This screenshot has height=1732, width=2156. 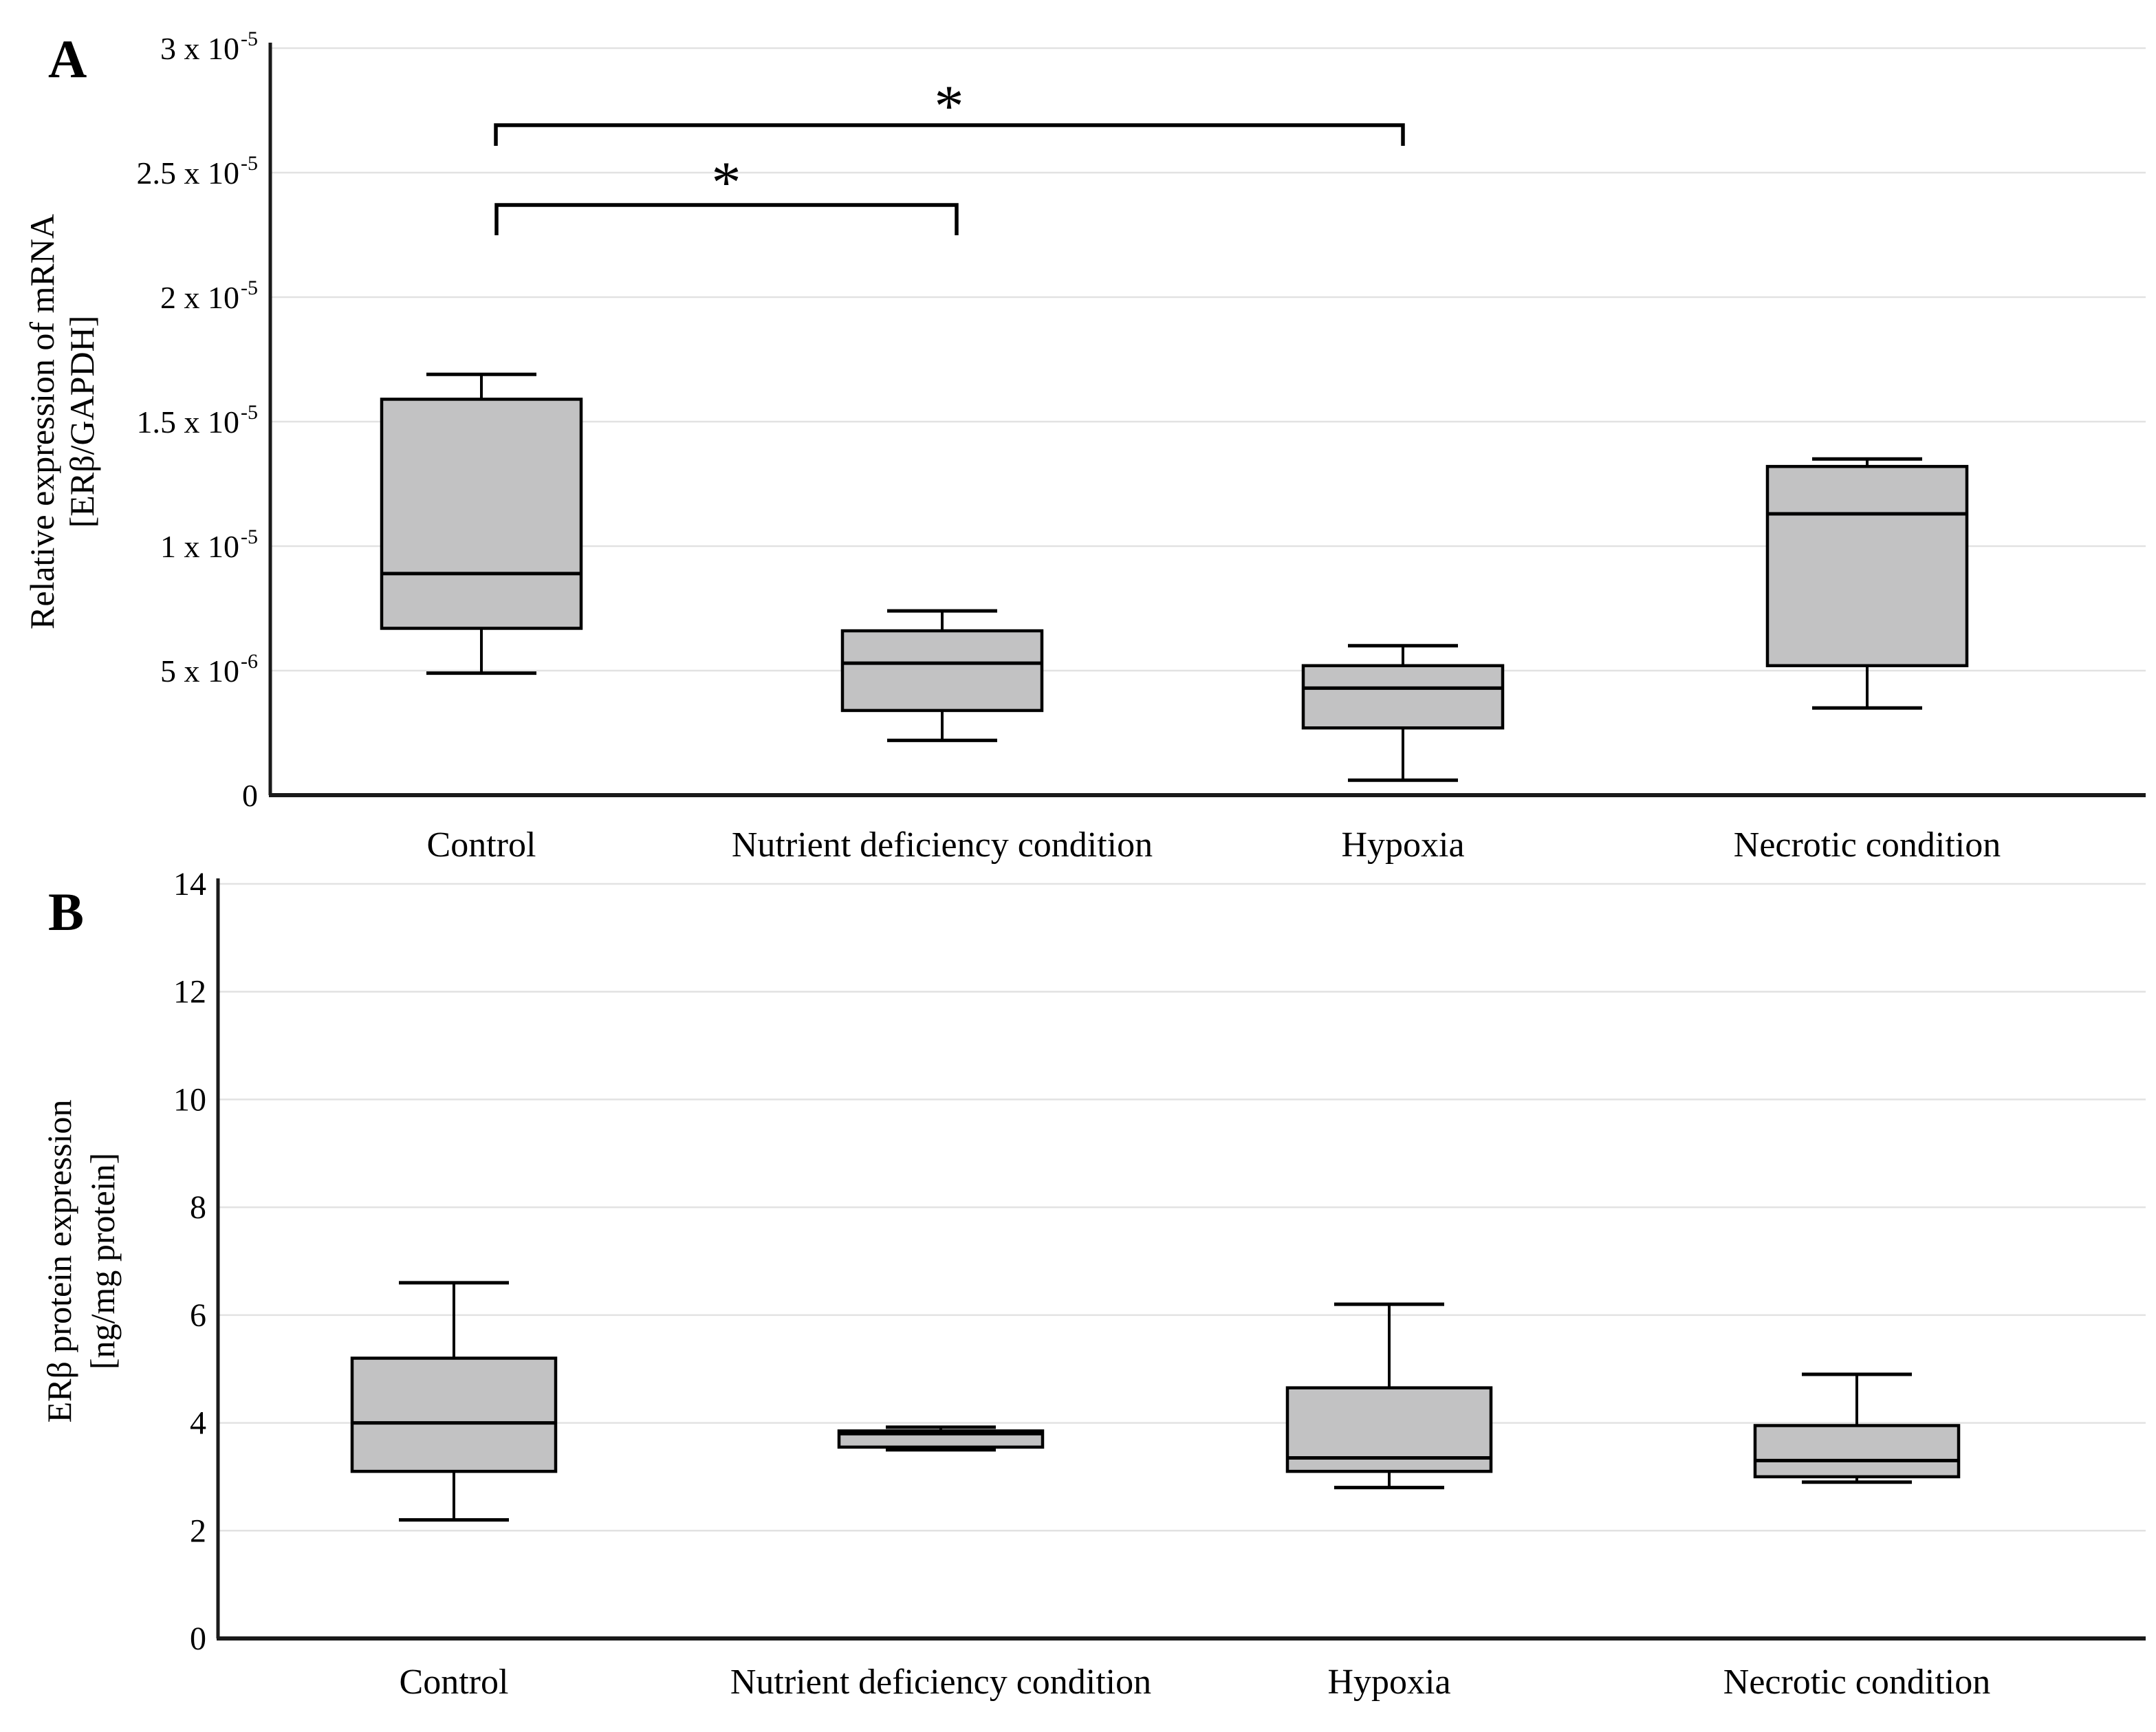 I want to click on panel-letter-a: A, so click(x=67, y=59).